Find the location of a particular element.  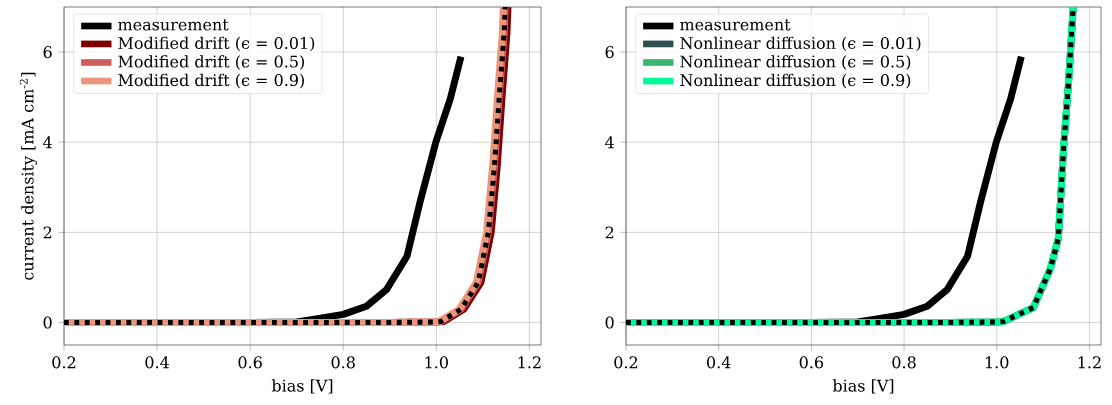

legend-label: Modified drift (ϵ = 0.5) is located at coordinates (211, 62).